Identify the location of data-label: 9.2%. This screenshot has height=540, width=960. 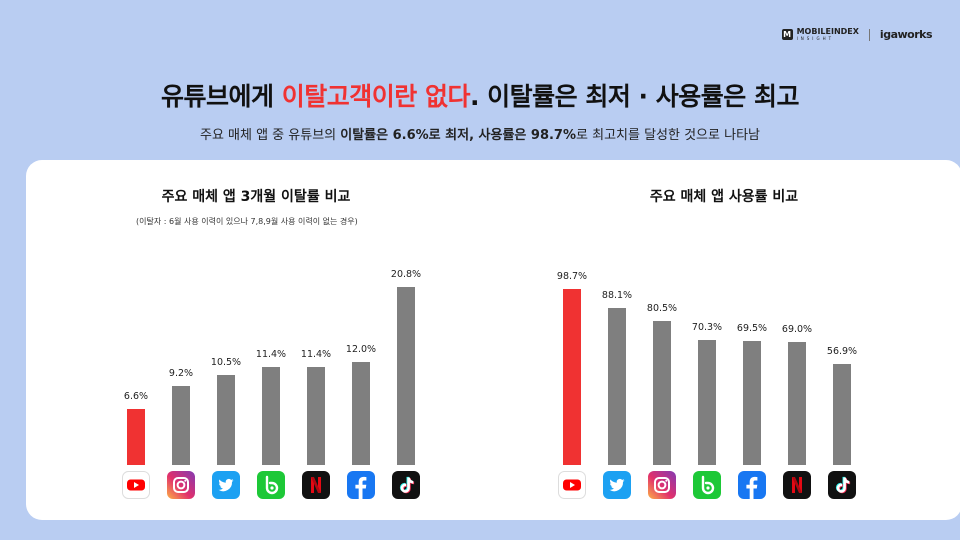
(181, 374).